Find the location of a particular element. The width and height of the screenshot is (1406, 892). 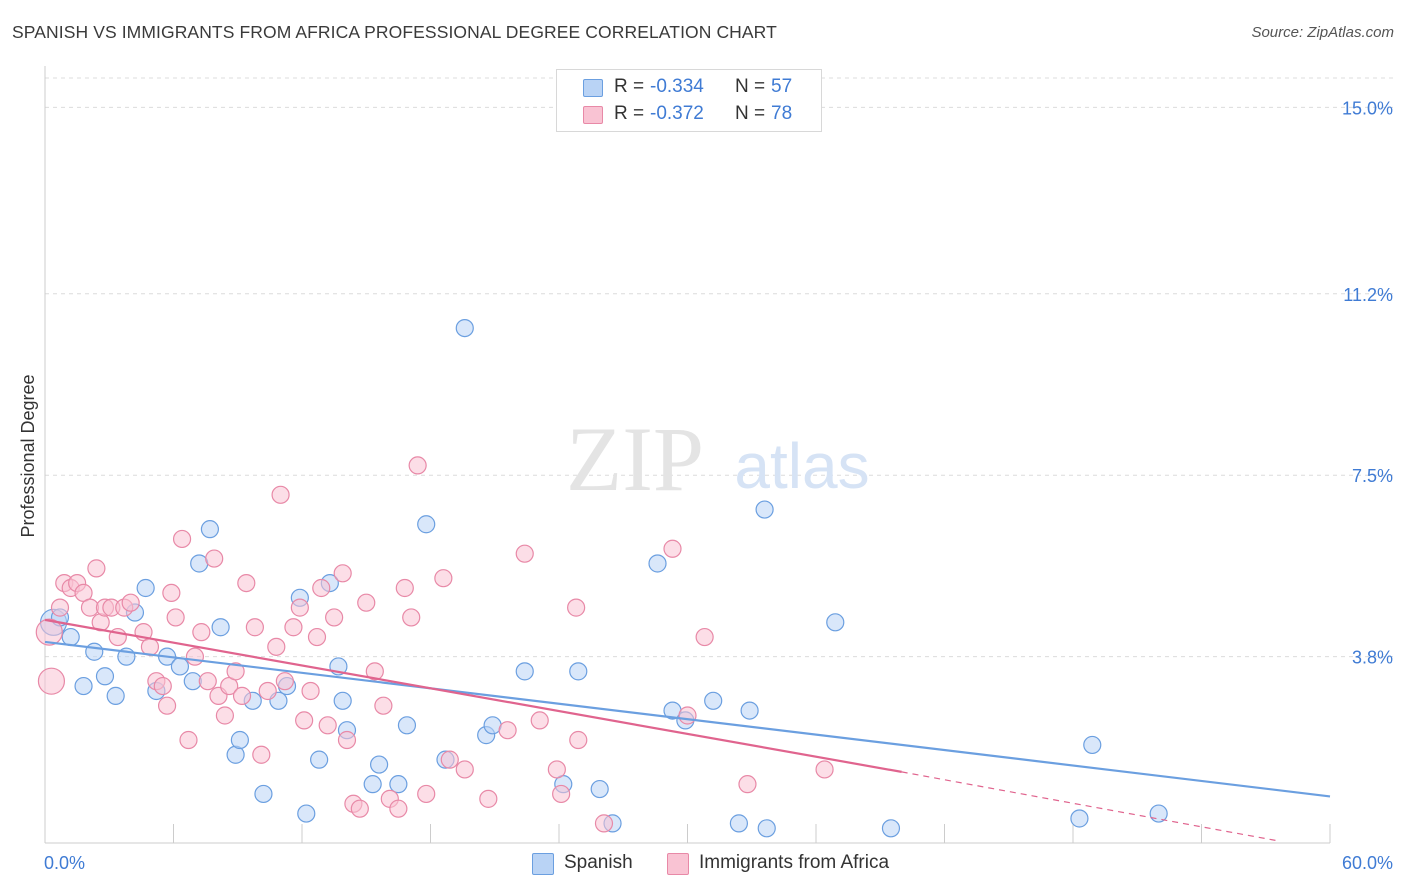

legend-n-value-spanish: 57 is located at coordinates (782, 86).